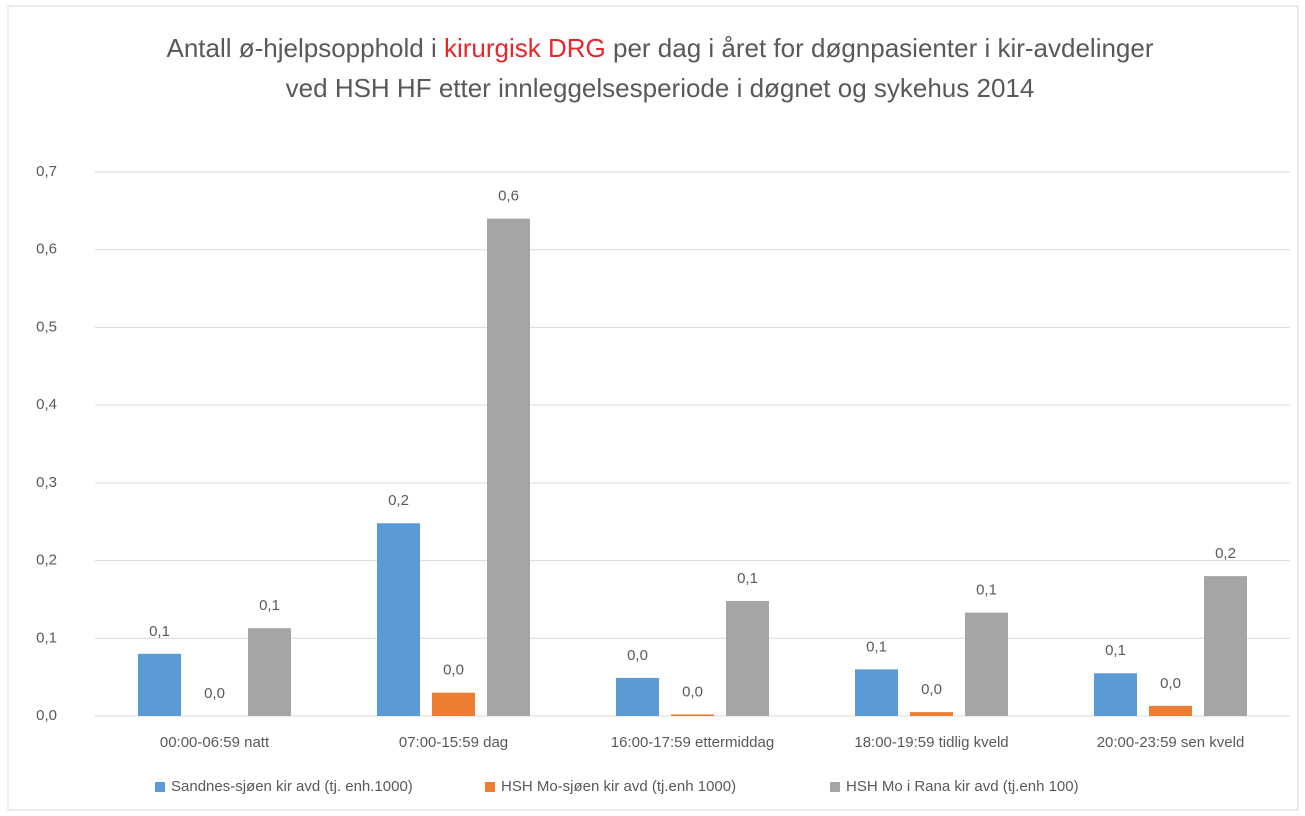 This screenshot has height=816, width=1305. I want to click on x-tick-label: 18:00-19:59 tidlig kveld, so click(931, 742).